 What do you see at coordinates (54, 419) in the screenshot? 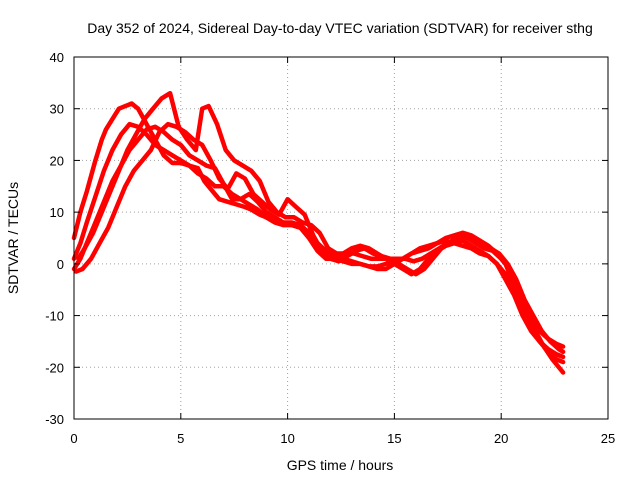
I see `y-tick-label: -30` at bounding box center [54, 419].